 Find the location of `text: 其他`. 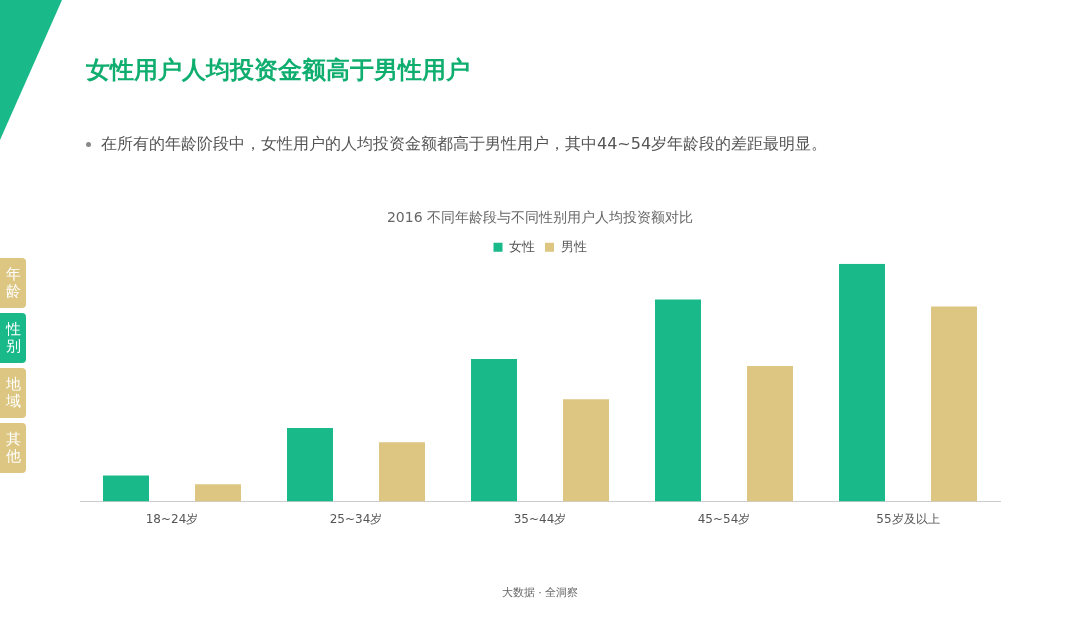

text: 其他 is located at coordinates (13, 448).